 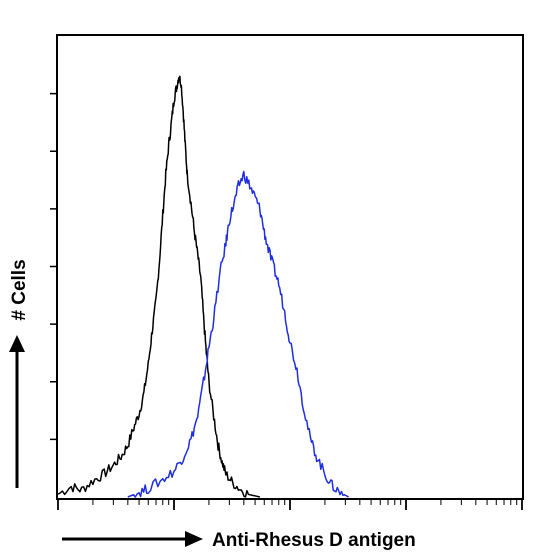 I want to click on y-axis-label: # Cells, so click(x=19, y=289).